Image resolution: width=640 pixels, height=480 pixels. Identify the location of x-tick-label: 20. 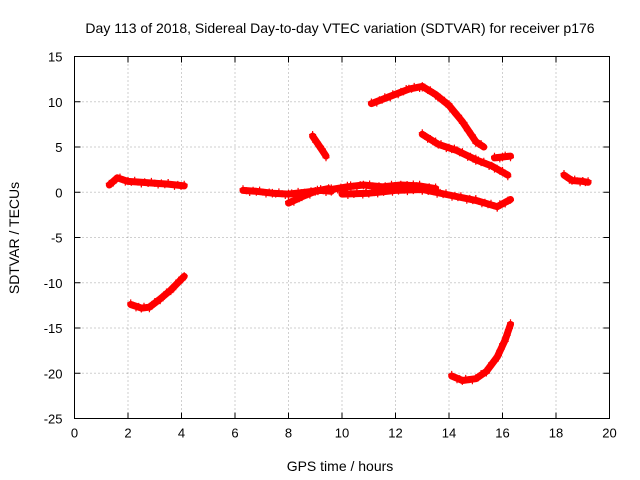
(609, 433).